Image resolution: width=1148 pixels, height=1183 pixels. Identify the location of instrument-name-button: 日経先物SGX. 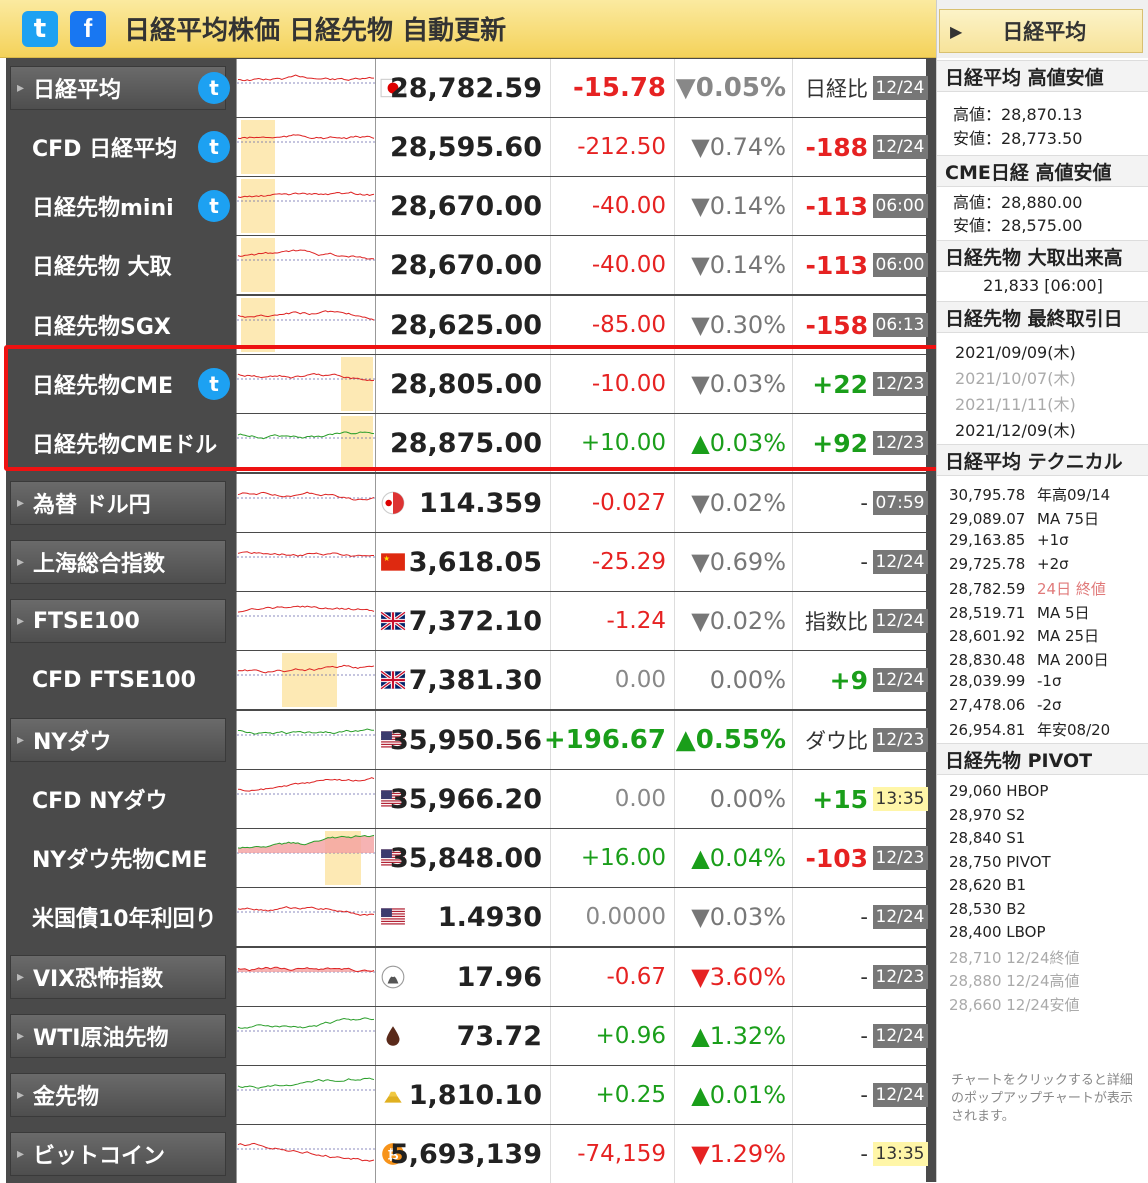
(121, 325).